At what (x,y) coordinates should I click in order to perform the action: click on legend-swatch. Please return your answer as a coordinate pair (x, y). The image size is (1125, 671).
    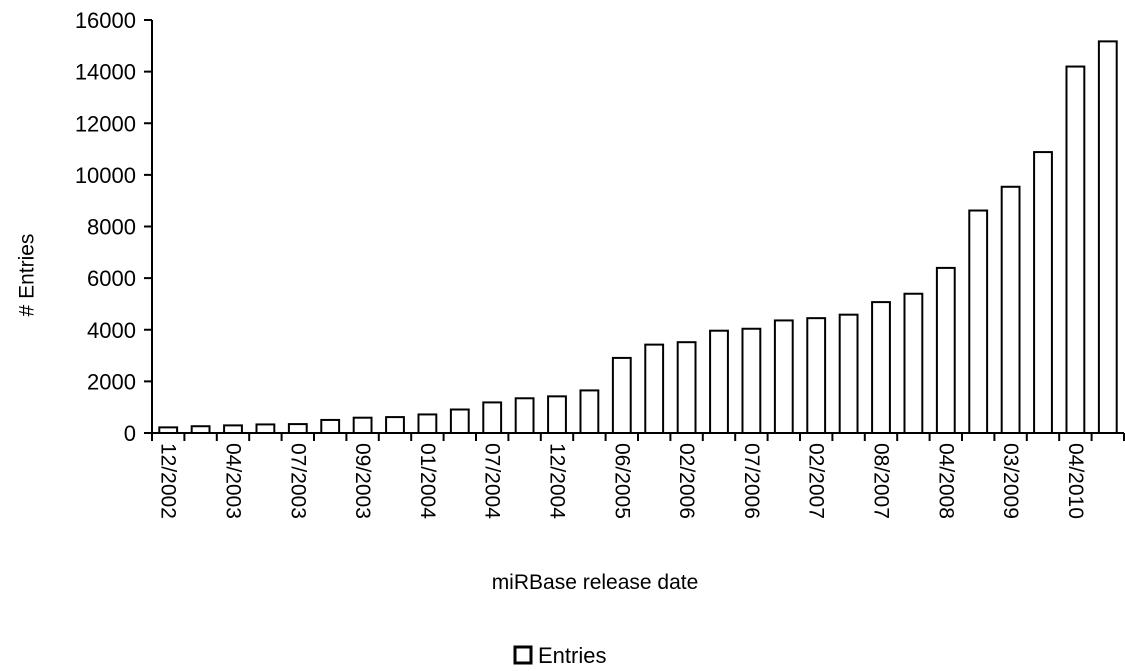
    Looking at the image, I should click on (523, 655).